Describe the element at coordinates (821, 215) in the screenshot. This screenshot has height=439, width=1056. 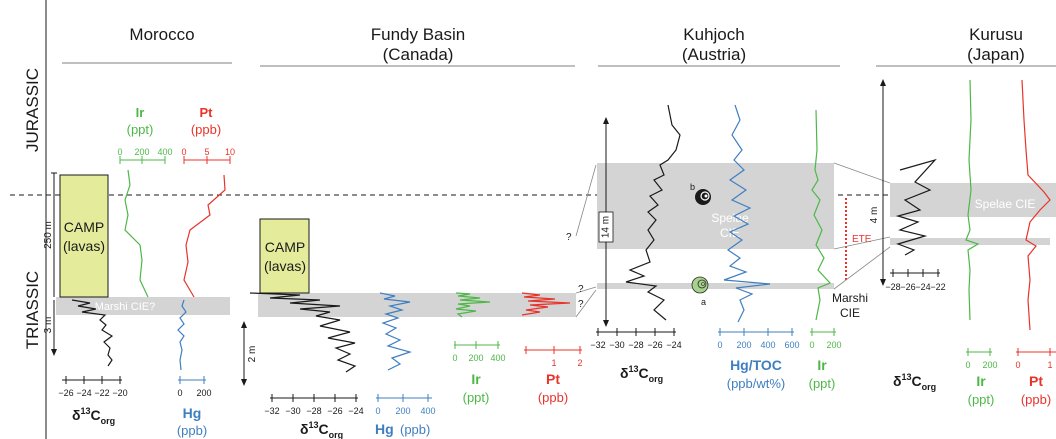
I see `kuhjoch-ir-curve` at that location.